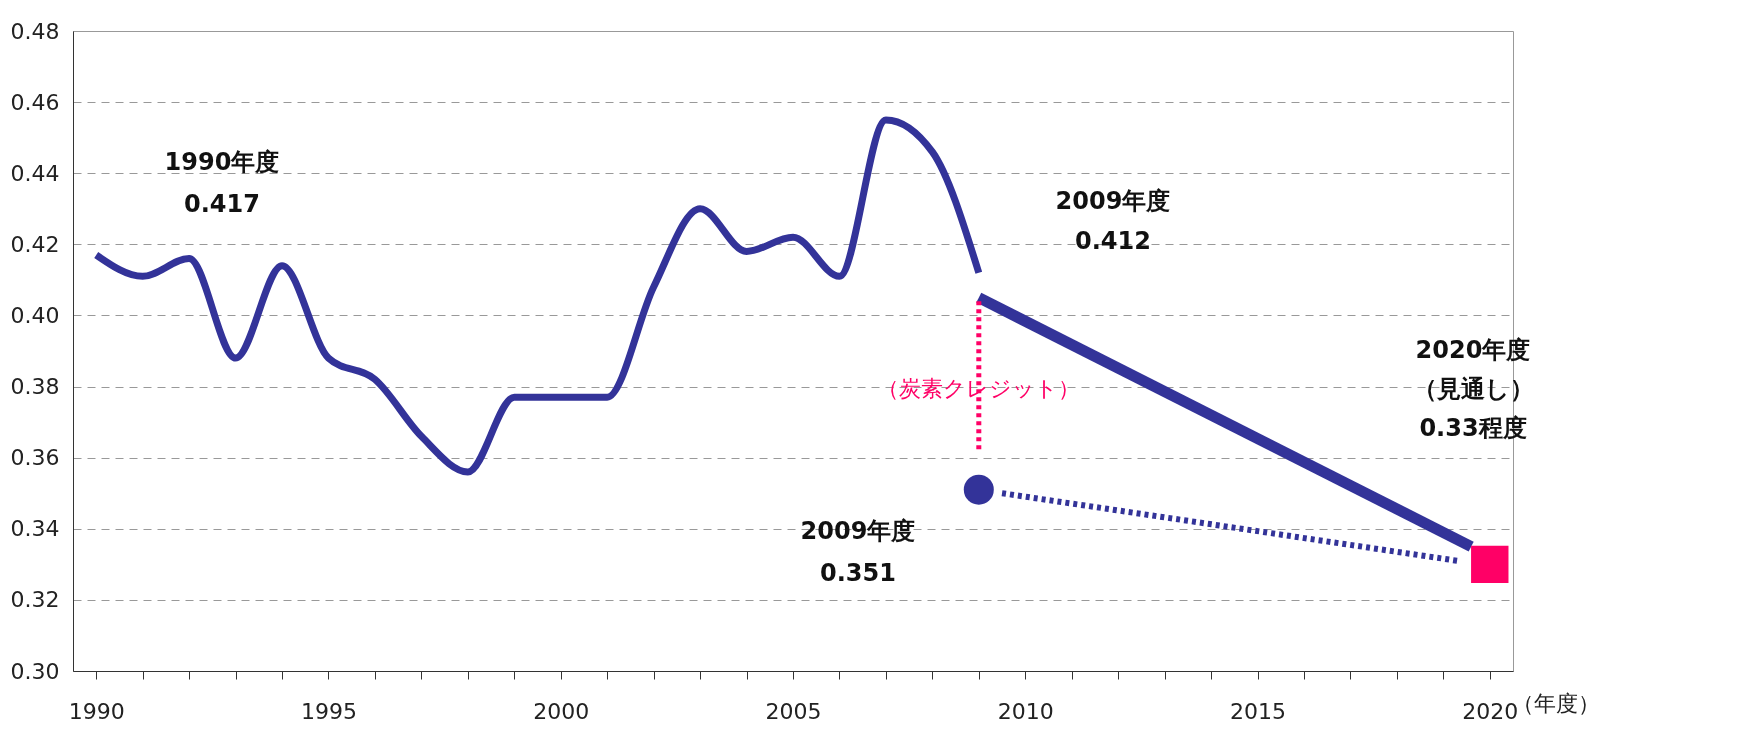  I want to click on y-tick-label: 0.40, so click(35, 315).